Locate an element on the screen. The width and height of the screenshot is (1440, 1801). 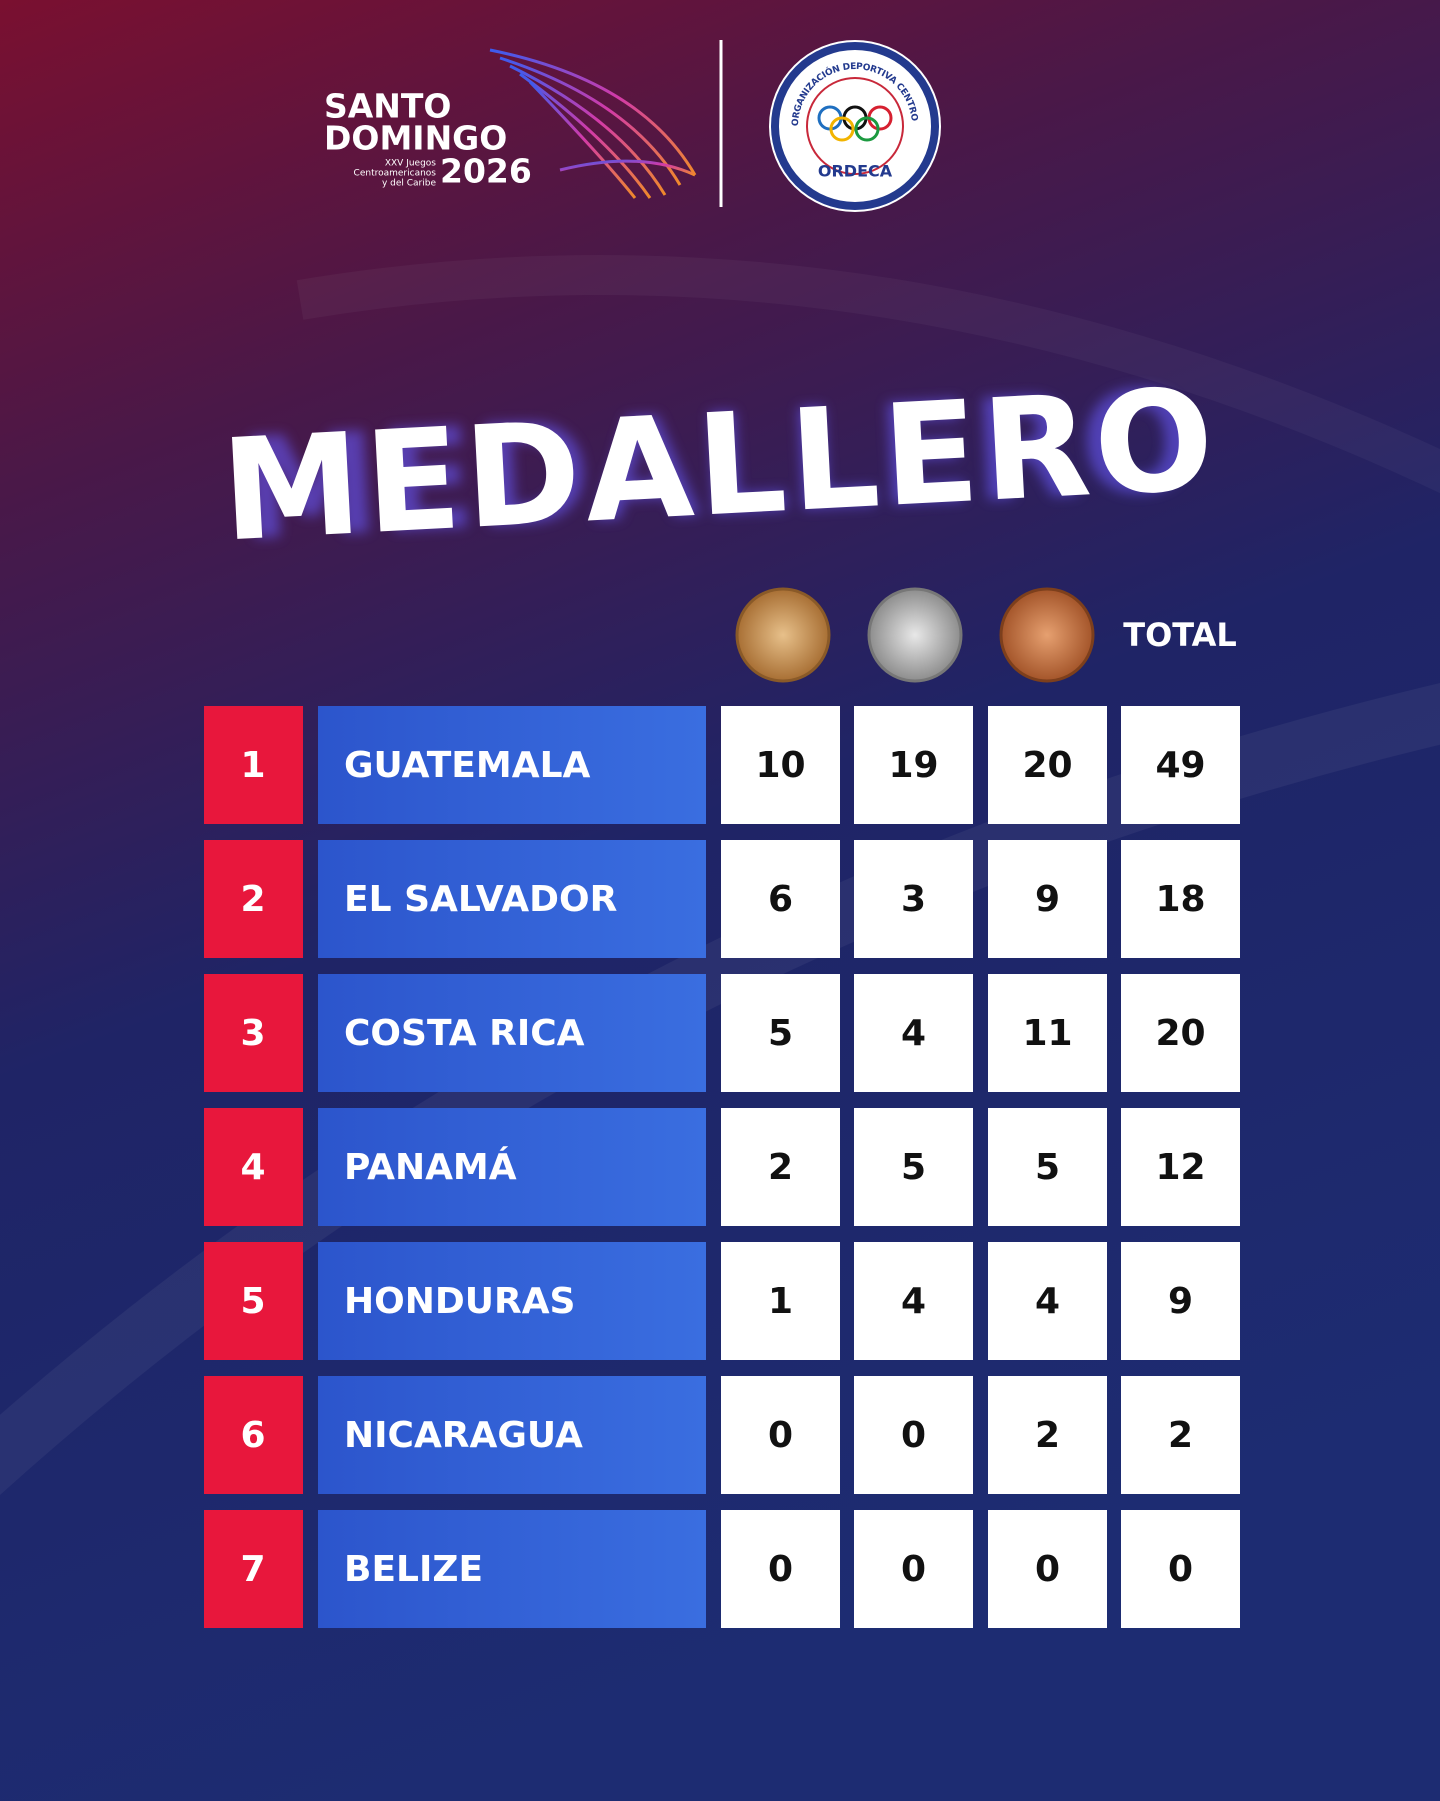
rank: 6 is located at coordinates (252, 1435).